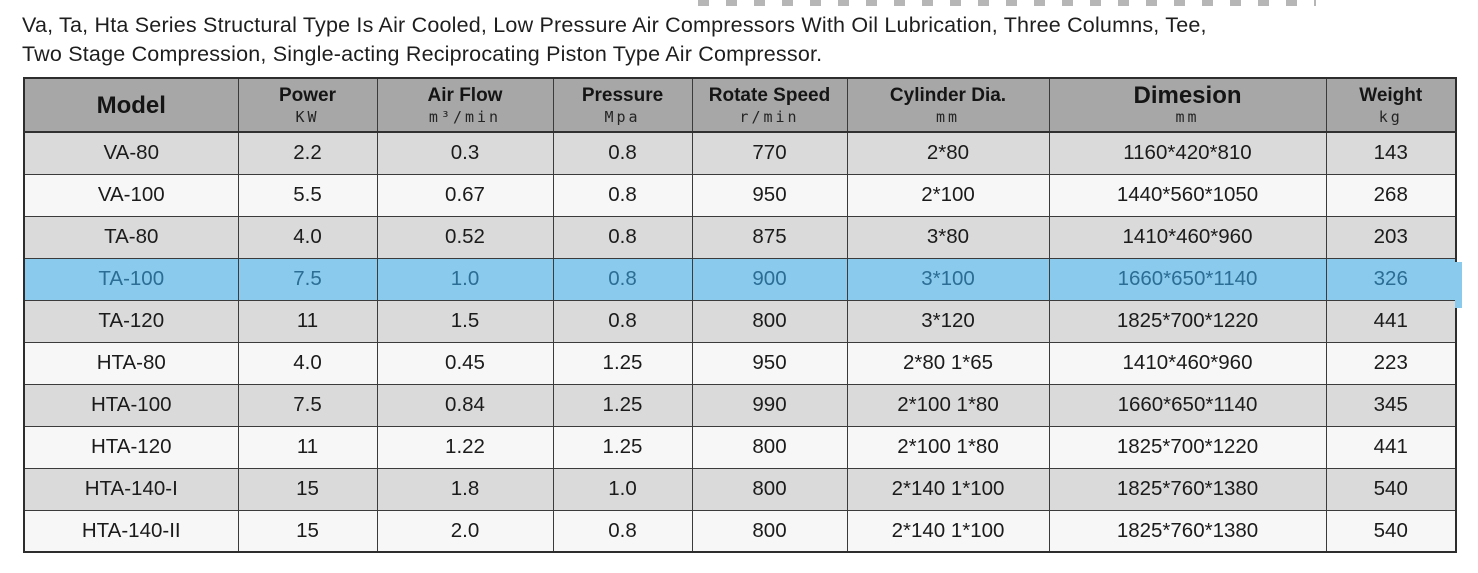 This screenshot has height=573, width=1478. Describe the element at coordinates (465, 153) in the screenshot. I see `cell-air_flow: 0.3` at that location.